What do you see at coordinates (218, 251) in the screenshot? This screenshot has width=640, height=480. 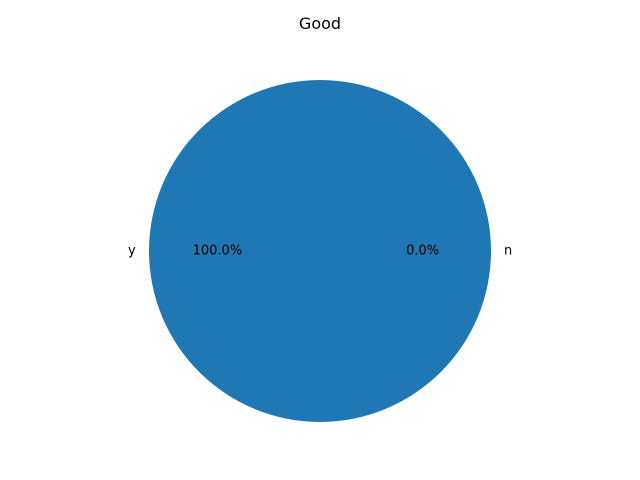 I see `slice-percent-y: 100.0%` at bounding box center [218, 251].